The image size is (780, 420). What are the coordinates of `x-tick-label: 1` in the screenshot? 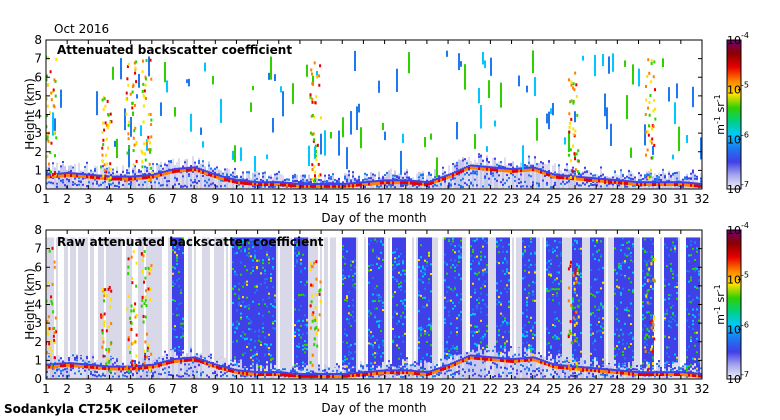 It's located at (46, 389).